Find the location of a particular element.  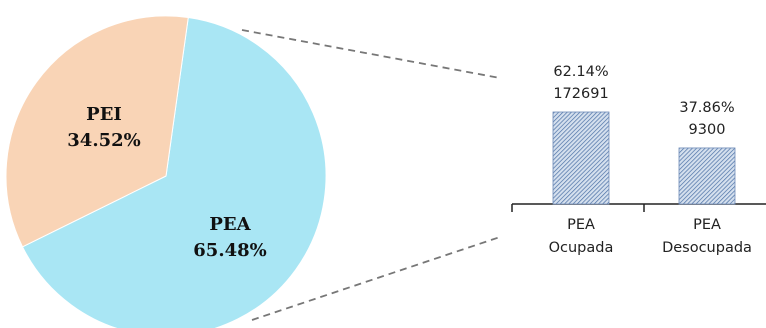

bar-category-label: Desocupada is located at coordinates (707, 248).